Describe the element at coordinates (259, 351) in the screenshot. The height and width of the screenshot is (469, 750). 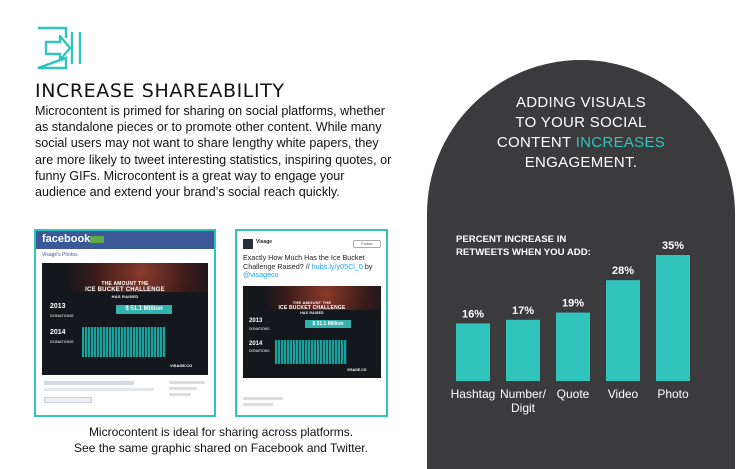
I see `tweet-infographic-donations-b: DONATIONS` at that location.